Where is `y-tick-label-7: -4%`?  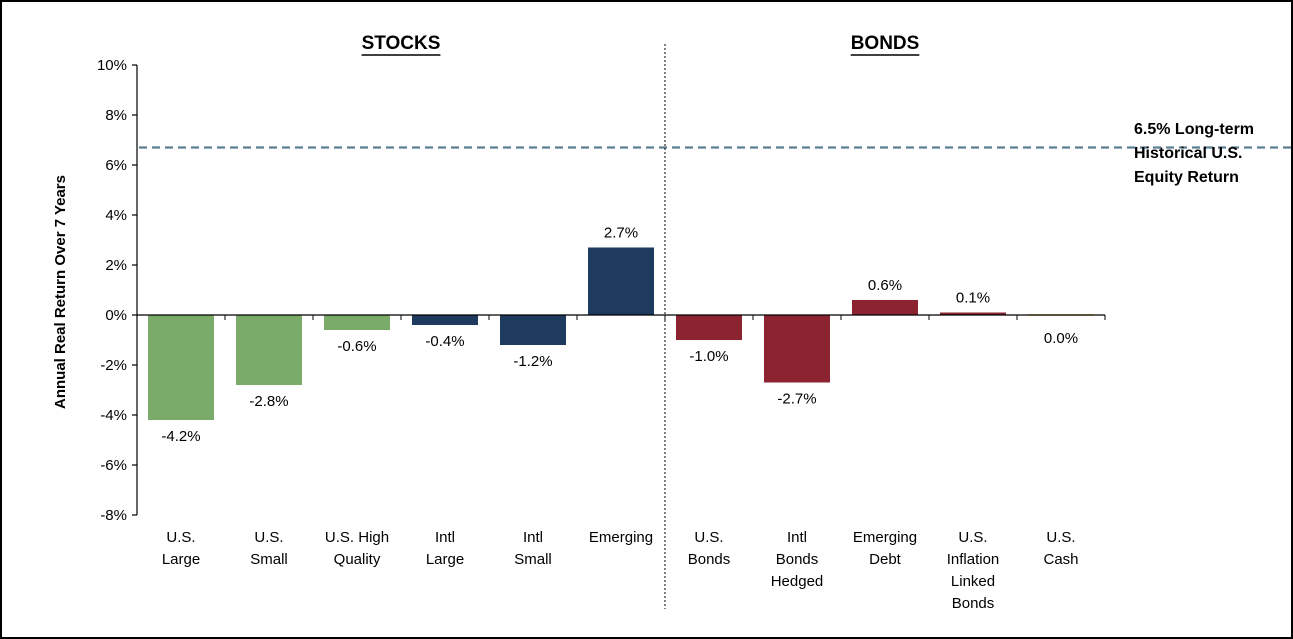 y-tick-label-7: -4% is located at coordinates (113, 415).